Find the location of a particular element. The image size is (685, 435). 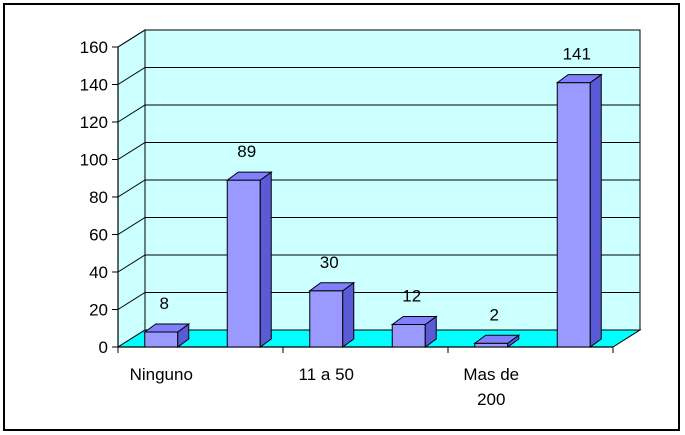

data-label: 141 is located at coordinates (577, 54).